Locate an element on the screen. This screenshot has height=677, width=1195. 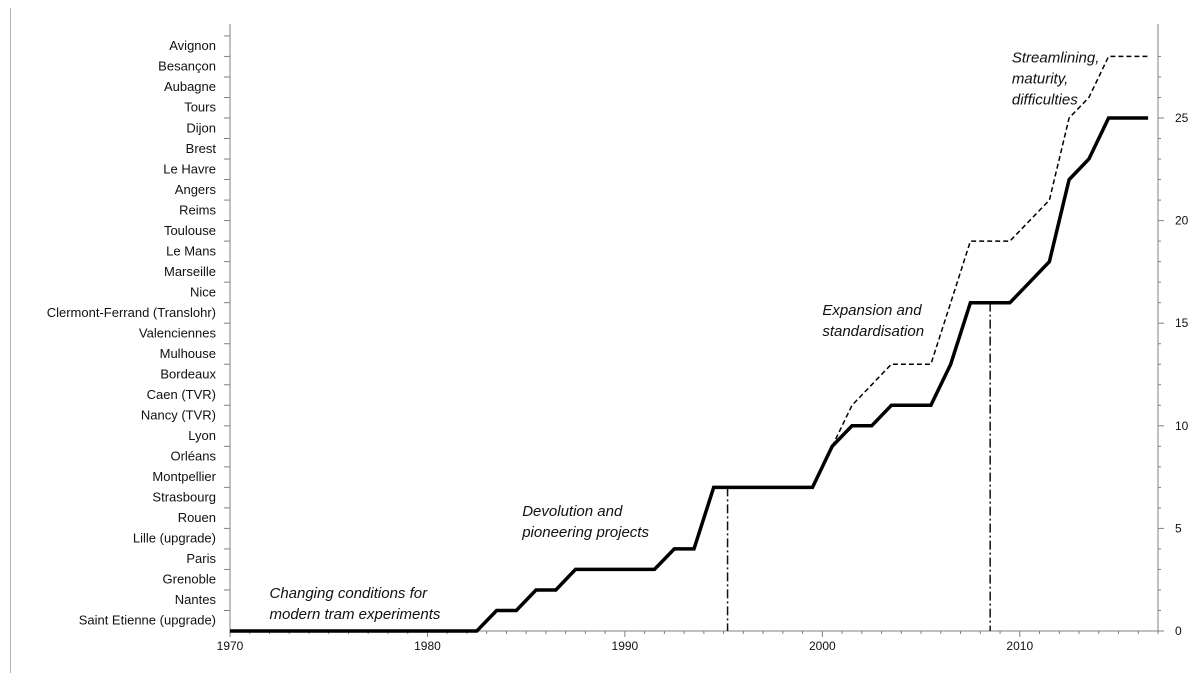
category-label: Angers is located at coordinates (196, 189).